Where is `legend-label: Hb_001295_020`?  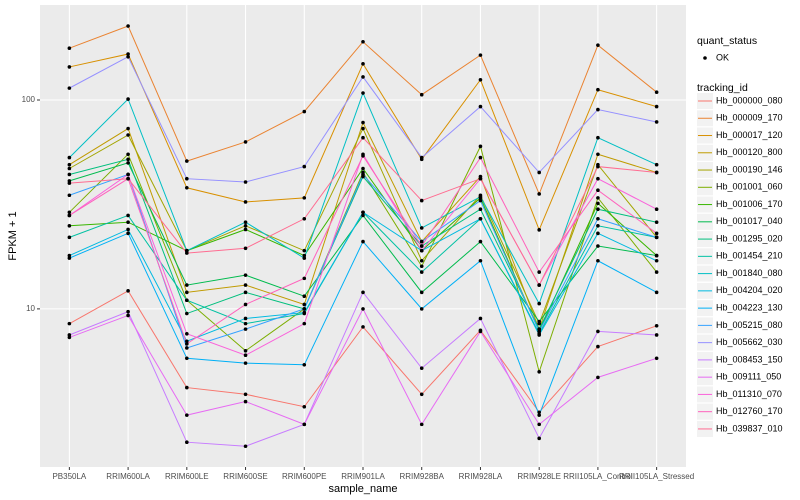 legend-label: Hb_001295_020 is located at coordinates (749, 238).